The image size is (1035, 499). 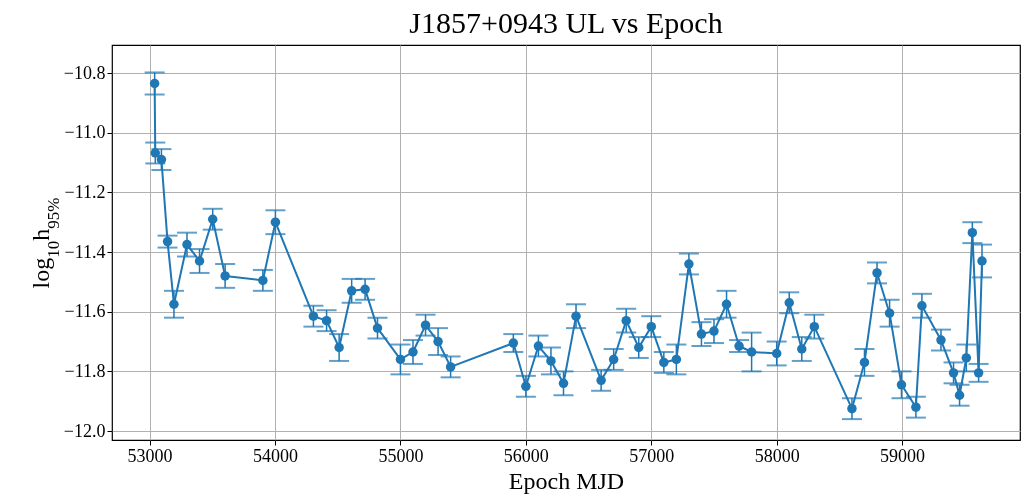 What do you see at coordinates (150, 455) in the screenshot?
I see `x-tick-label: 53000` at bounding box center [150, 455].